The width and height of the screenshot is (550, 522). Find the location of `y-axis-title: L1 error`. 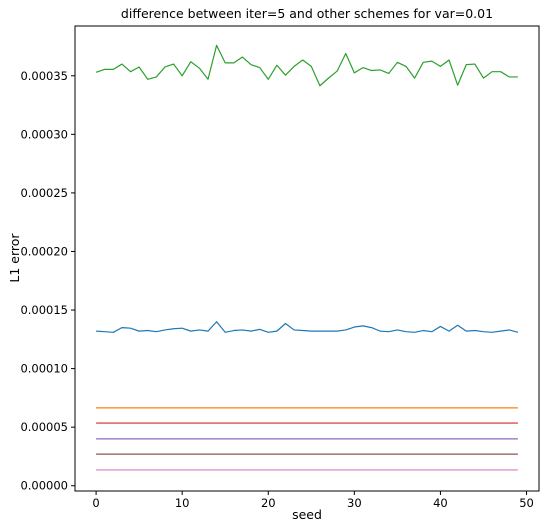

y-axis-title: L1 error is located at coordinates (14, 258).